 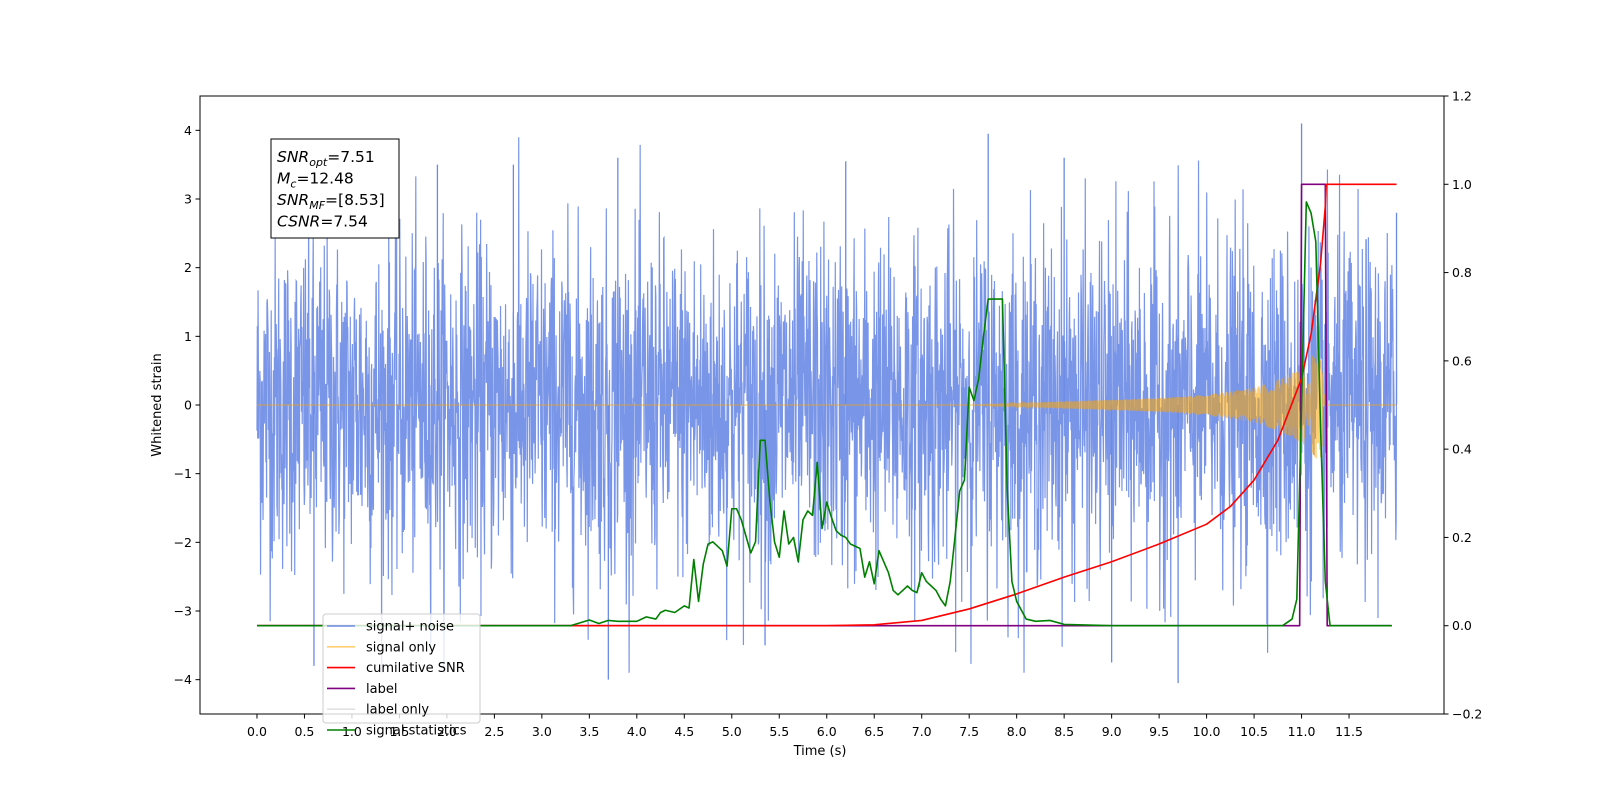 What do you see at coordinates (293, 184) in the screenshot?
I see `annotation-subscript: c` at bounding box center [293, 184].